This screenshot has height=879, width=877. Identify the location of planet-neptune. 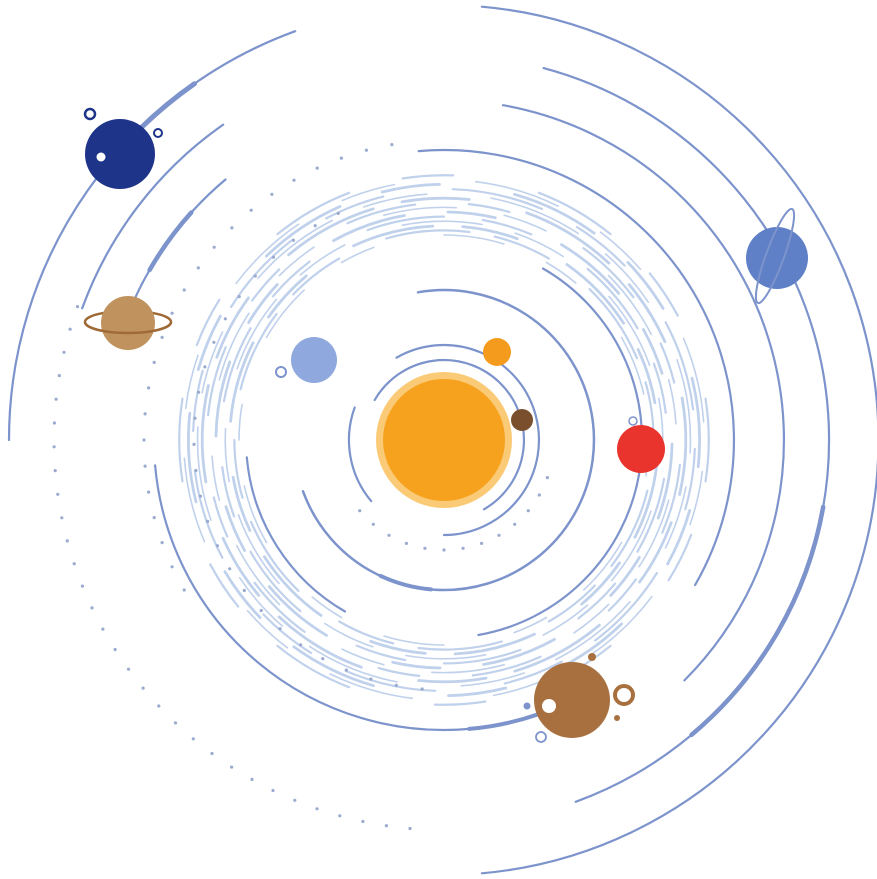
(123, 148).